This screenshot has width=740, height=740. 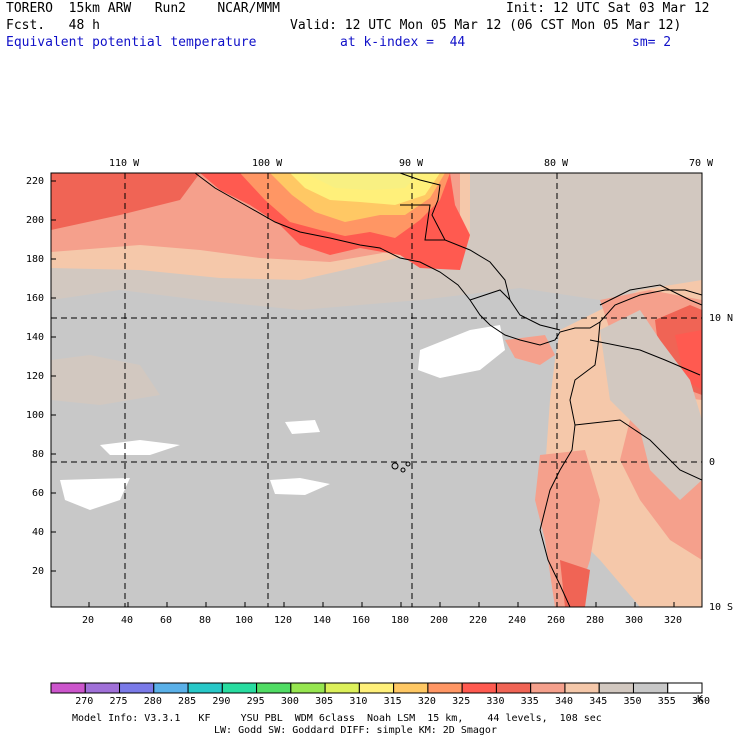 What do you see at coordinates (575, 583) in the screenshot?
I see `field-patch-330-coast` at bounding box center [575, 583].